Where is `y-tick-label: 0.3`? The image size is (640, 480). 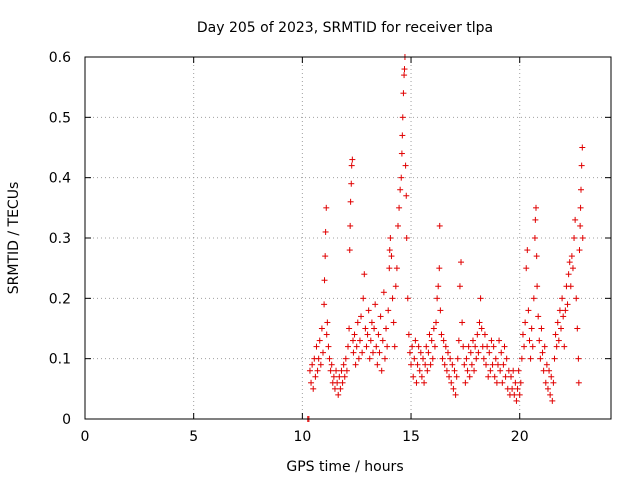 y-tick-label: 0.3 is located at coordinates (60, 239).